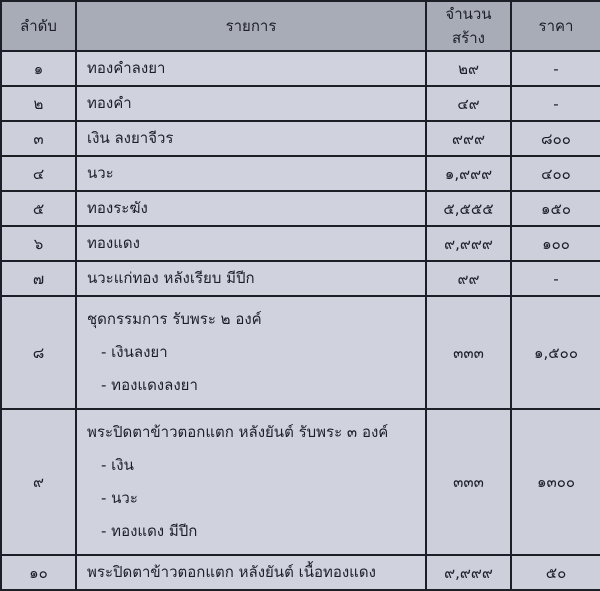 The height and width of the screenshot is (591, 600). What do you see at coordinates (117, 208) in the screenshot?
I see `item-title: ทองระฆัง` at bounding box center [117, 208].